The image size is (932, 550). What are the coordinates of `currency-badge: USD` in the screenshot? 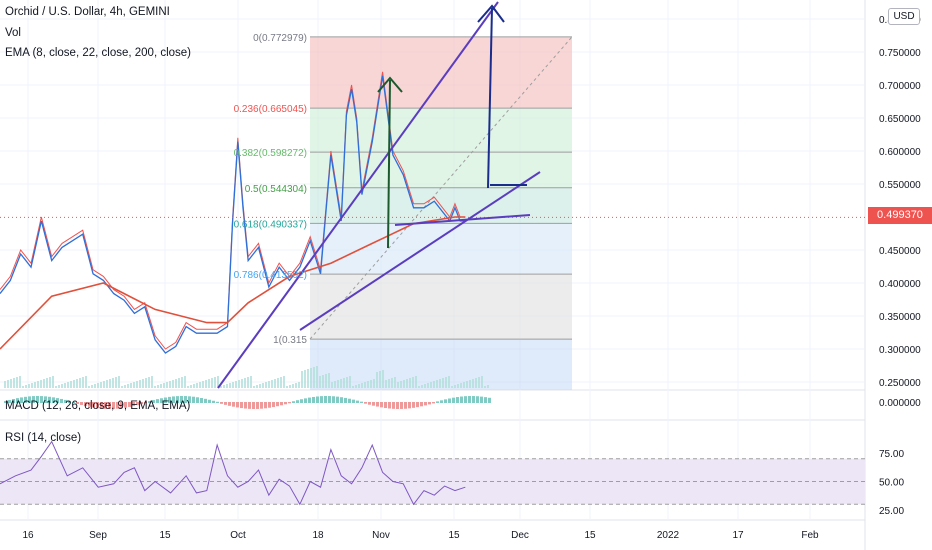 It's located at (904, 16).